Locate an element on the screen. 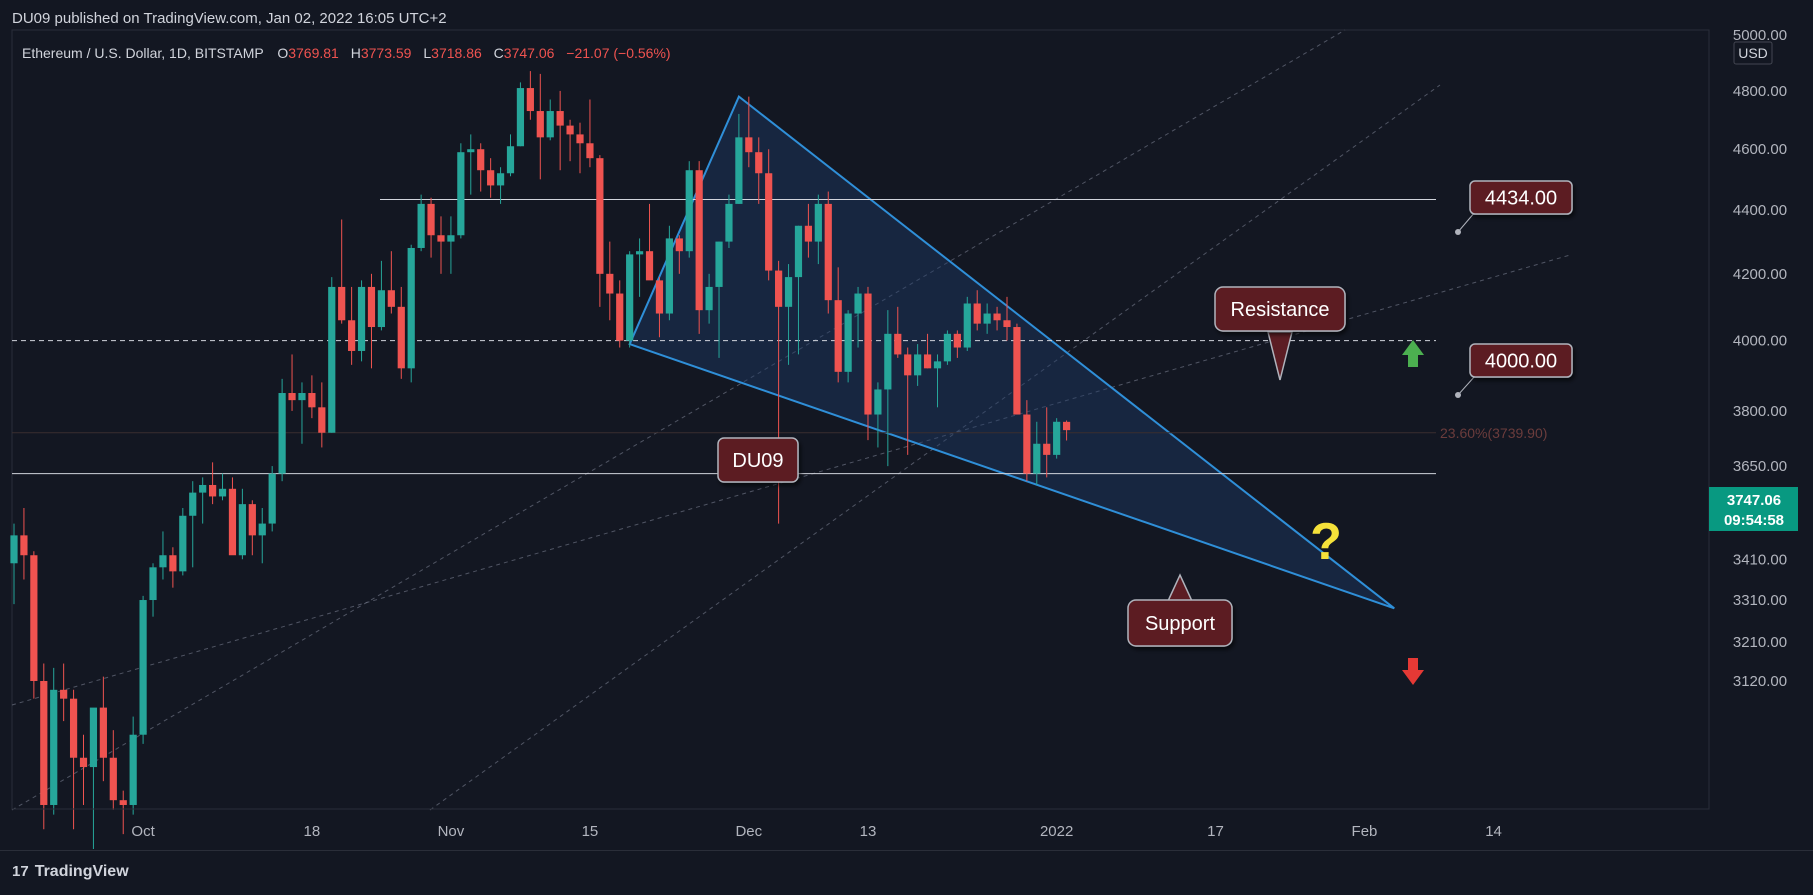 The height and width of the screenshot is (895, 1813). support-label-text: Support is located at coordinates (1180, 624).